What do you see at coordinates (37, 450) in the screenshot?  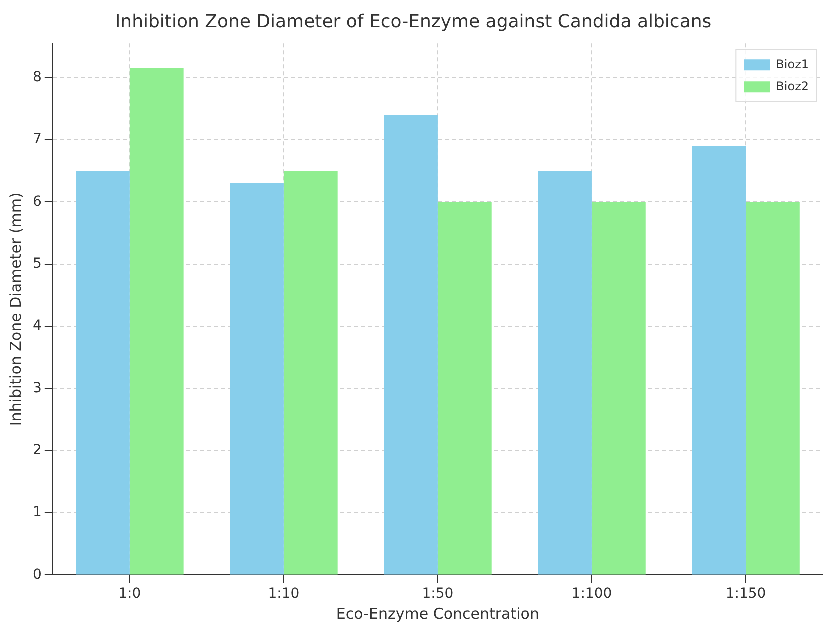 I see `y-tick-label: 2` at bounding box center [37, 450].